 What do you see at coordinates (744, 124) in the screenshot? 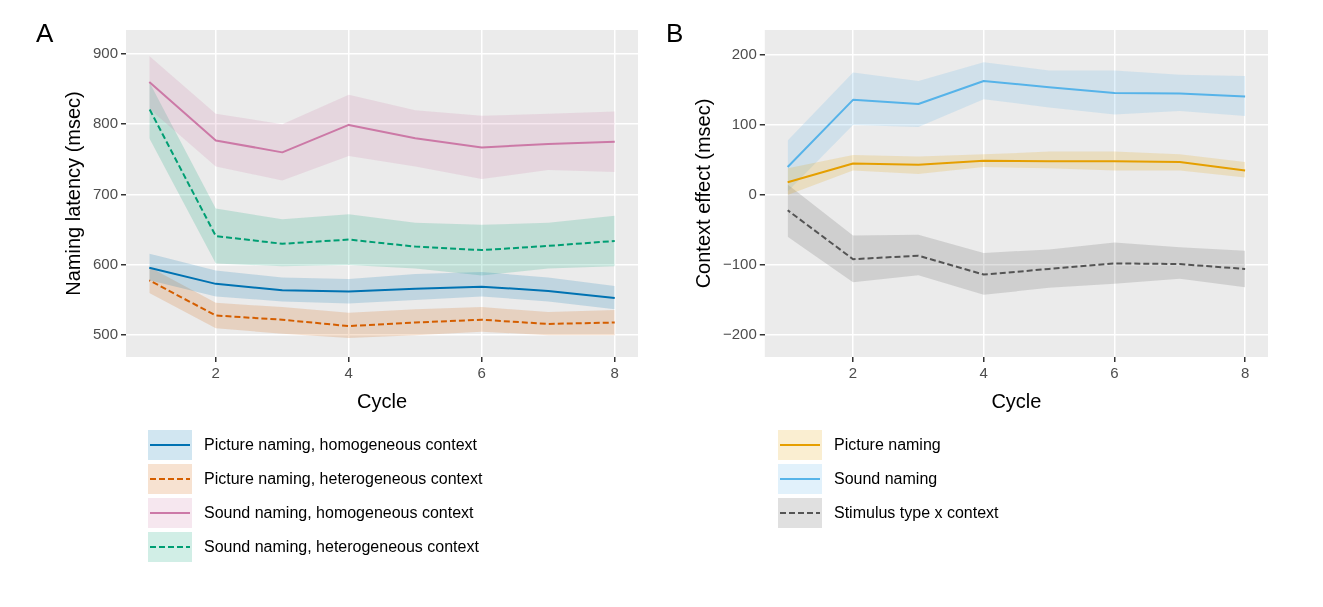
I see `y-tick-label: 100` at bounding box center [744, 124].